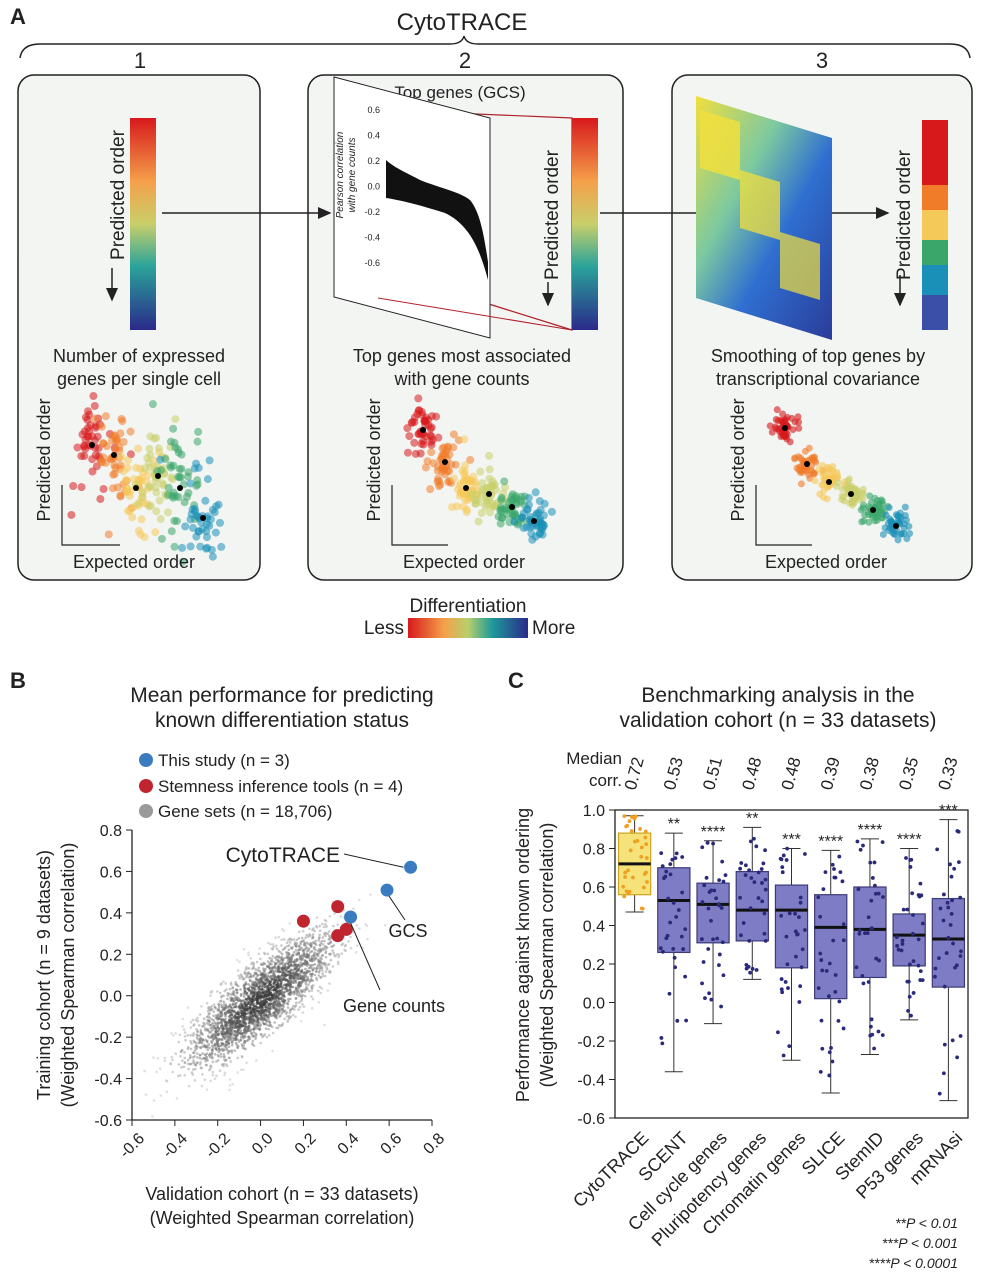  What do you see at coordinates (372, 238) in the screenshot?
I see `pearson-tick-label: -0.4` at bounding box center [372, 238].